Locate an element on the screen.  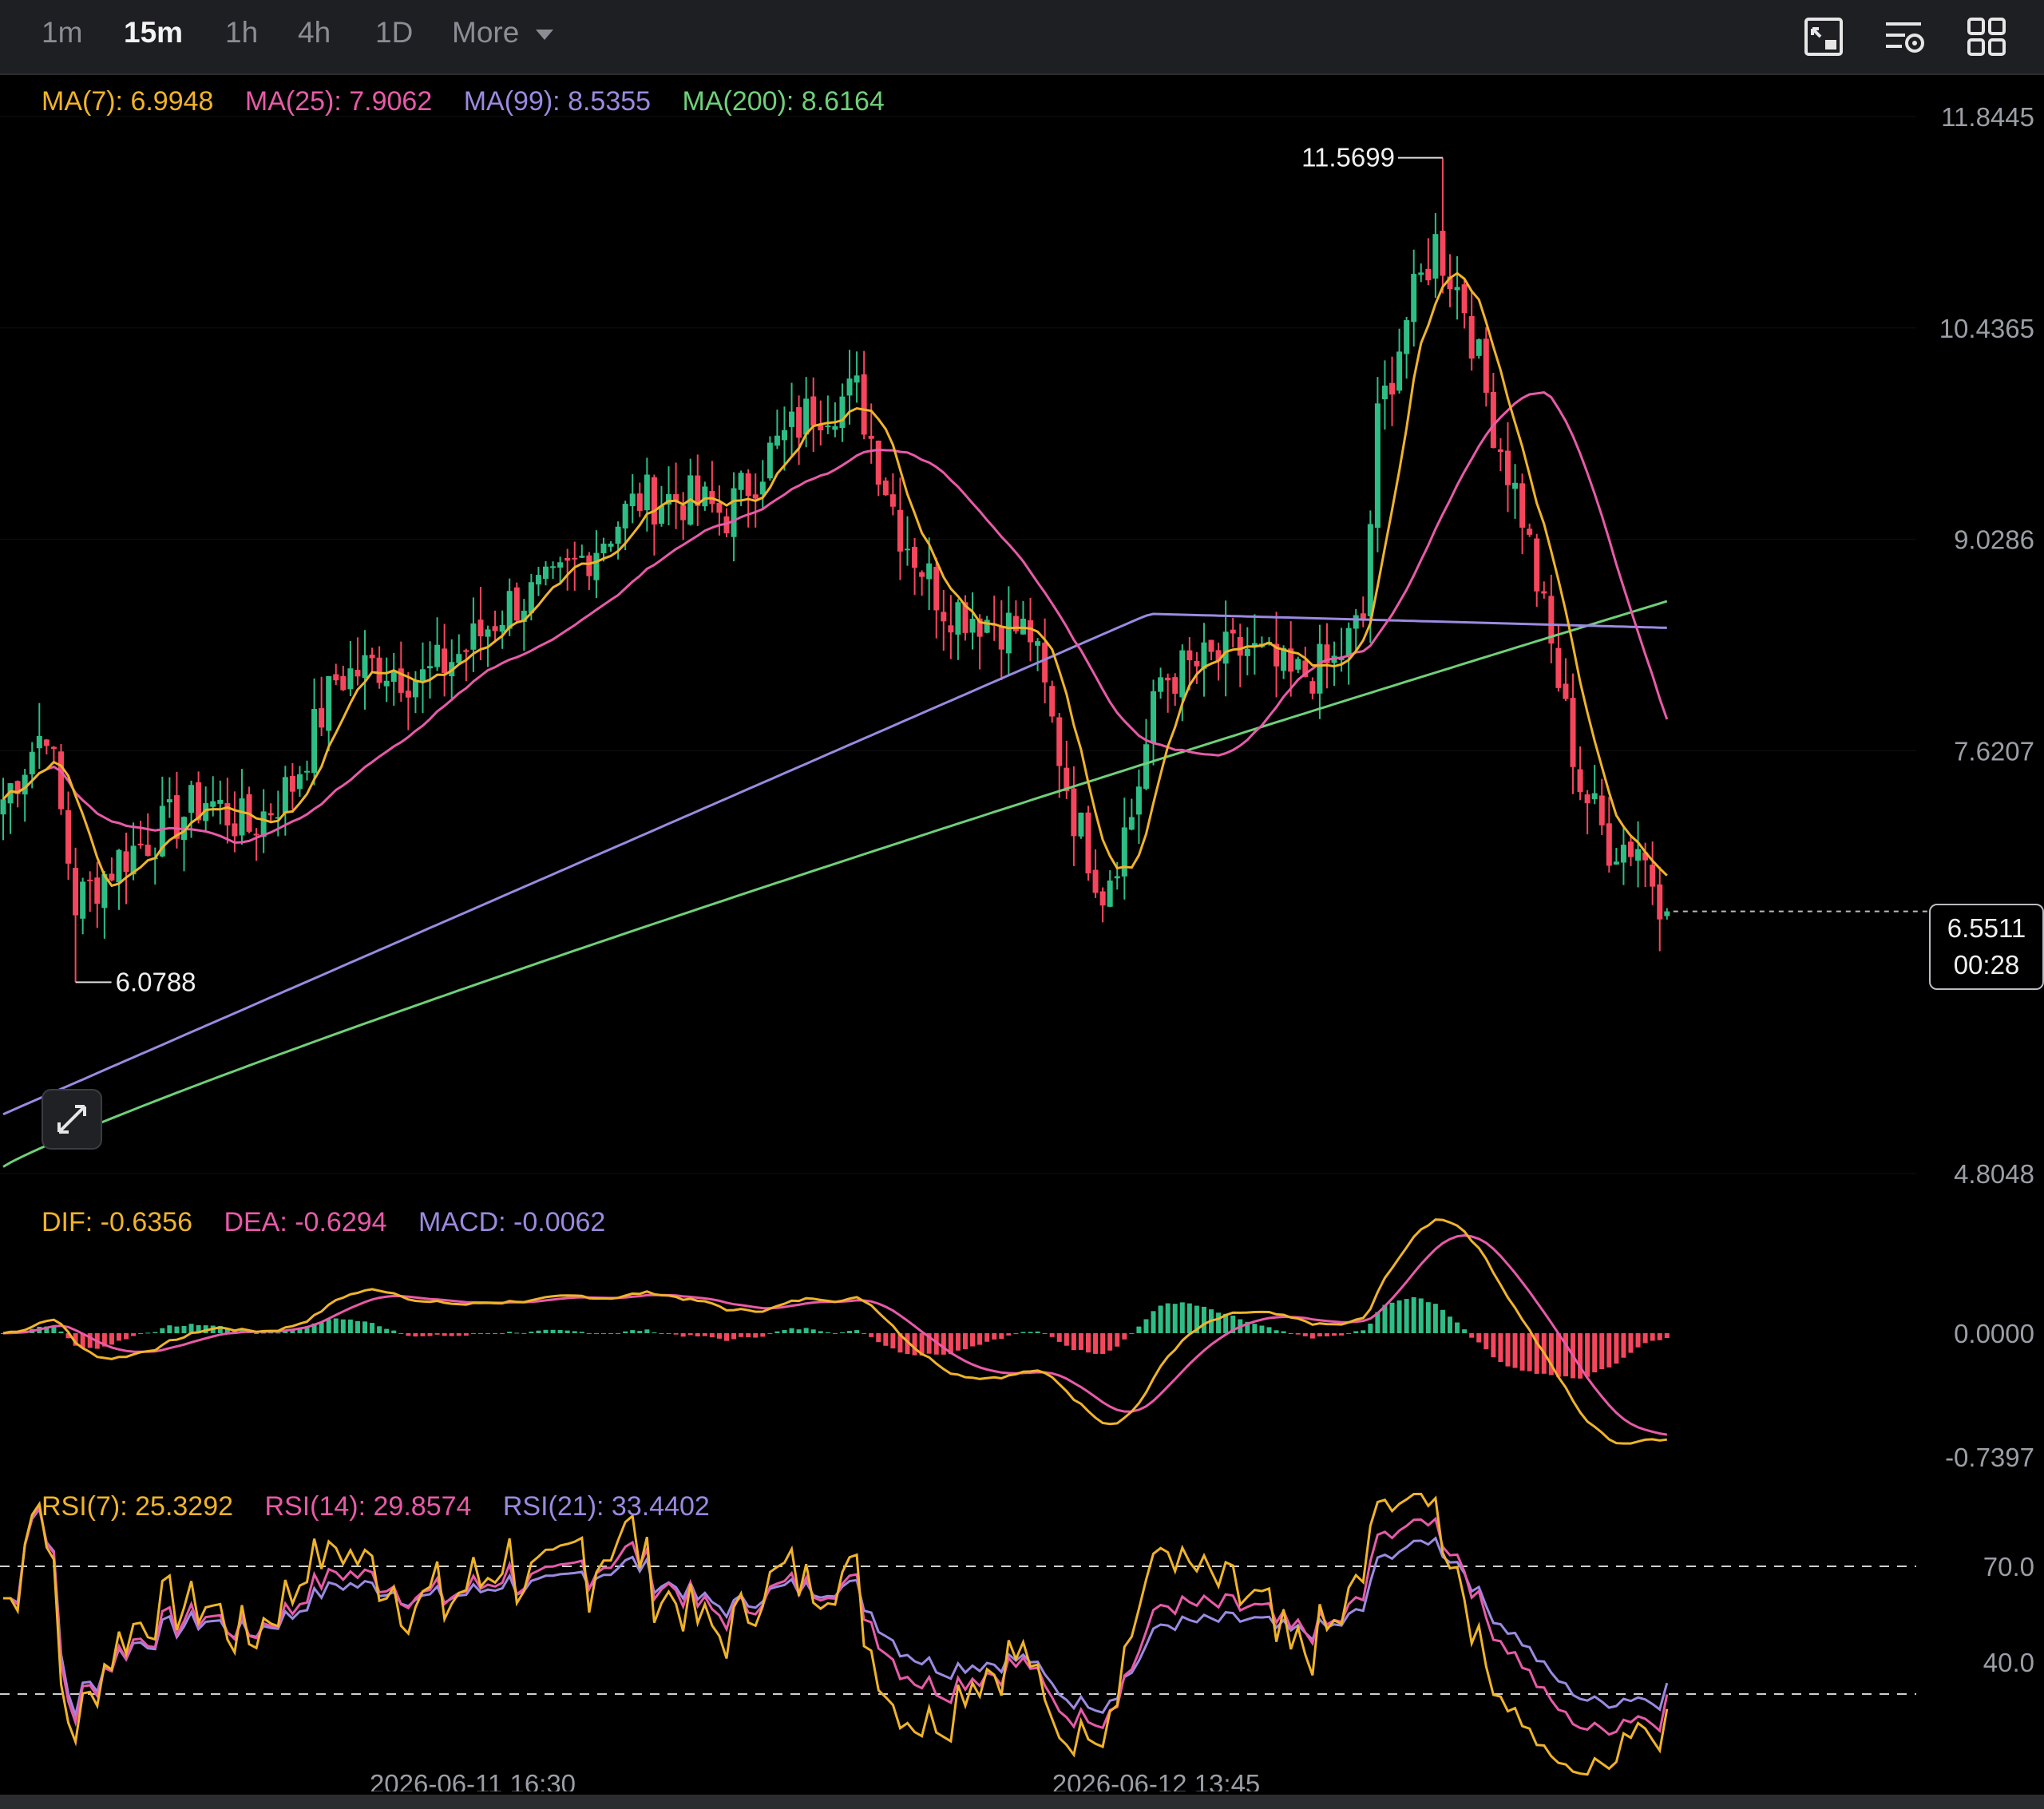
ma99-legend: MA(99): 8.5355 is located at coordinates (557, 102).